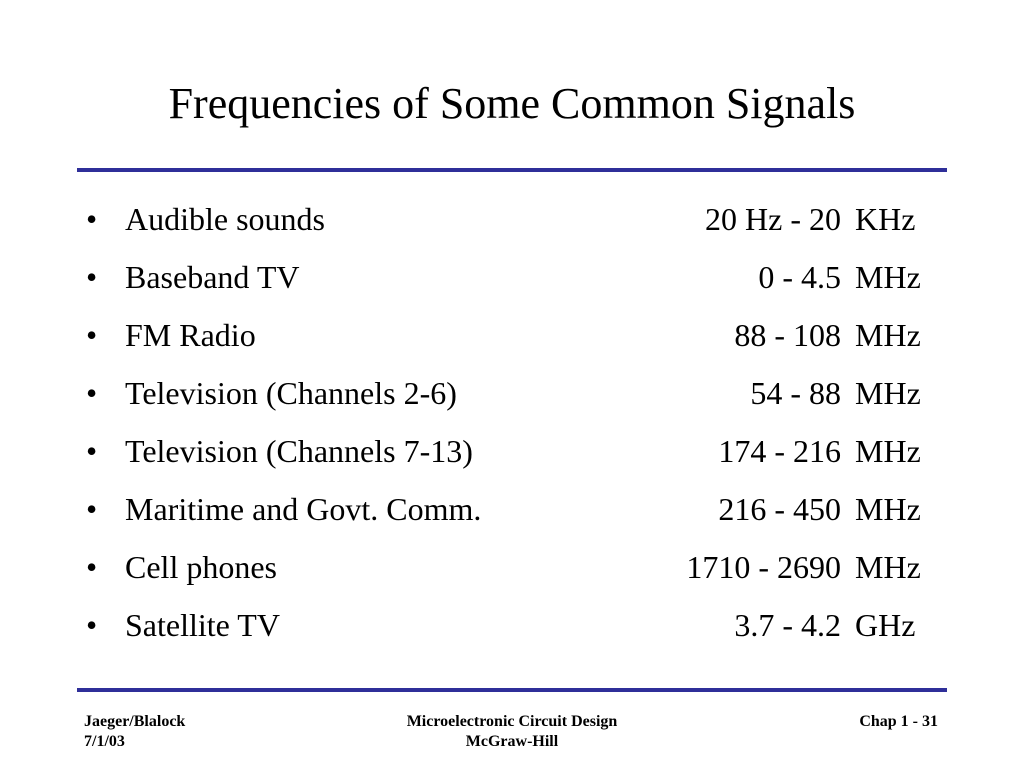  Describe the element at coordinates (779, 451) in the screenshot. I see `signal-range: 174 - 216` at that location.